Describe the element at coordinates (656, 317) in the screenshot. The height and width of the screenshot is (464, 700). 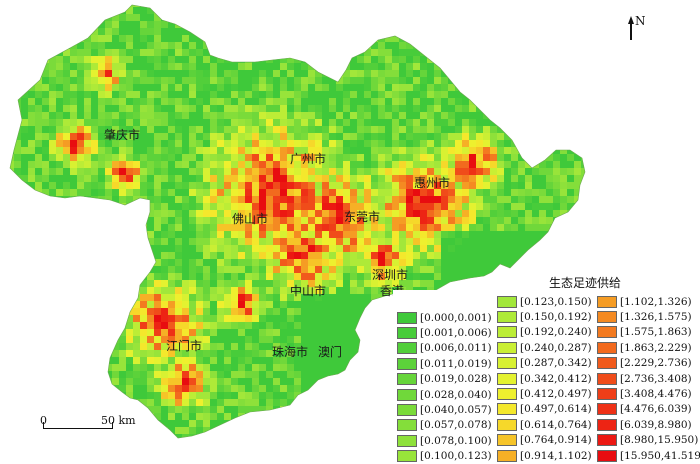
I see `legend-label: [1.326,1.575)` at that location.